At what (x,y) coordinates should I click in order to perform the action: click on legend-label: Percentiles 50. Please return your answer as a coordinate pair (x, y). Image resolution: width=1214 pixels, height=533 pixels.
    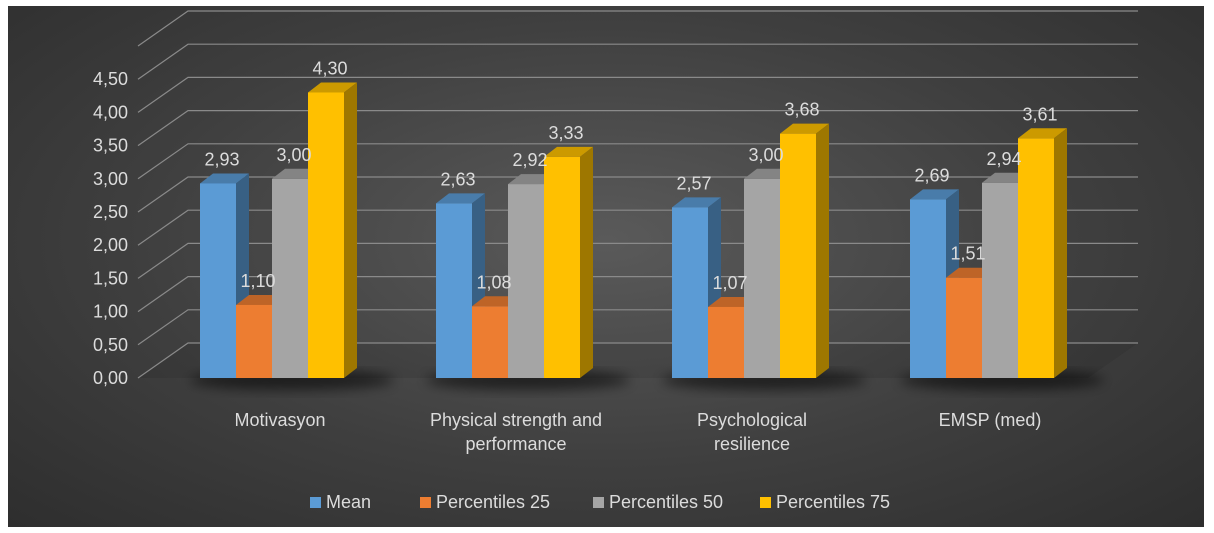
    Looking at the image, I should click on (666, 502).